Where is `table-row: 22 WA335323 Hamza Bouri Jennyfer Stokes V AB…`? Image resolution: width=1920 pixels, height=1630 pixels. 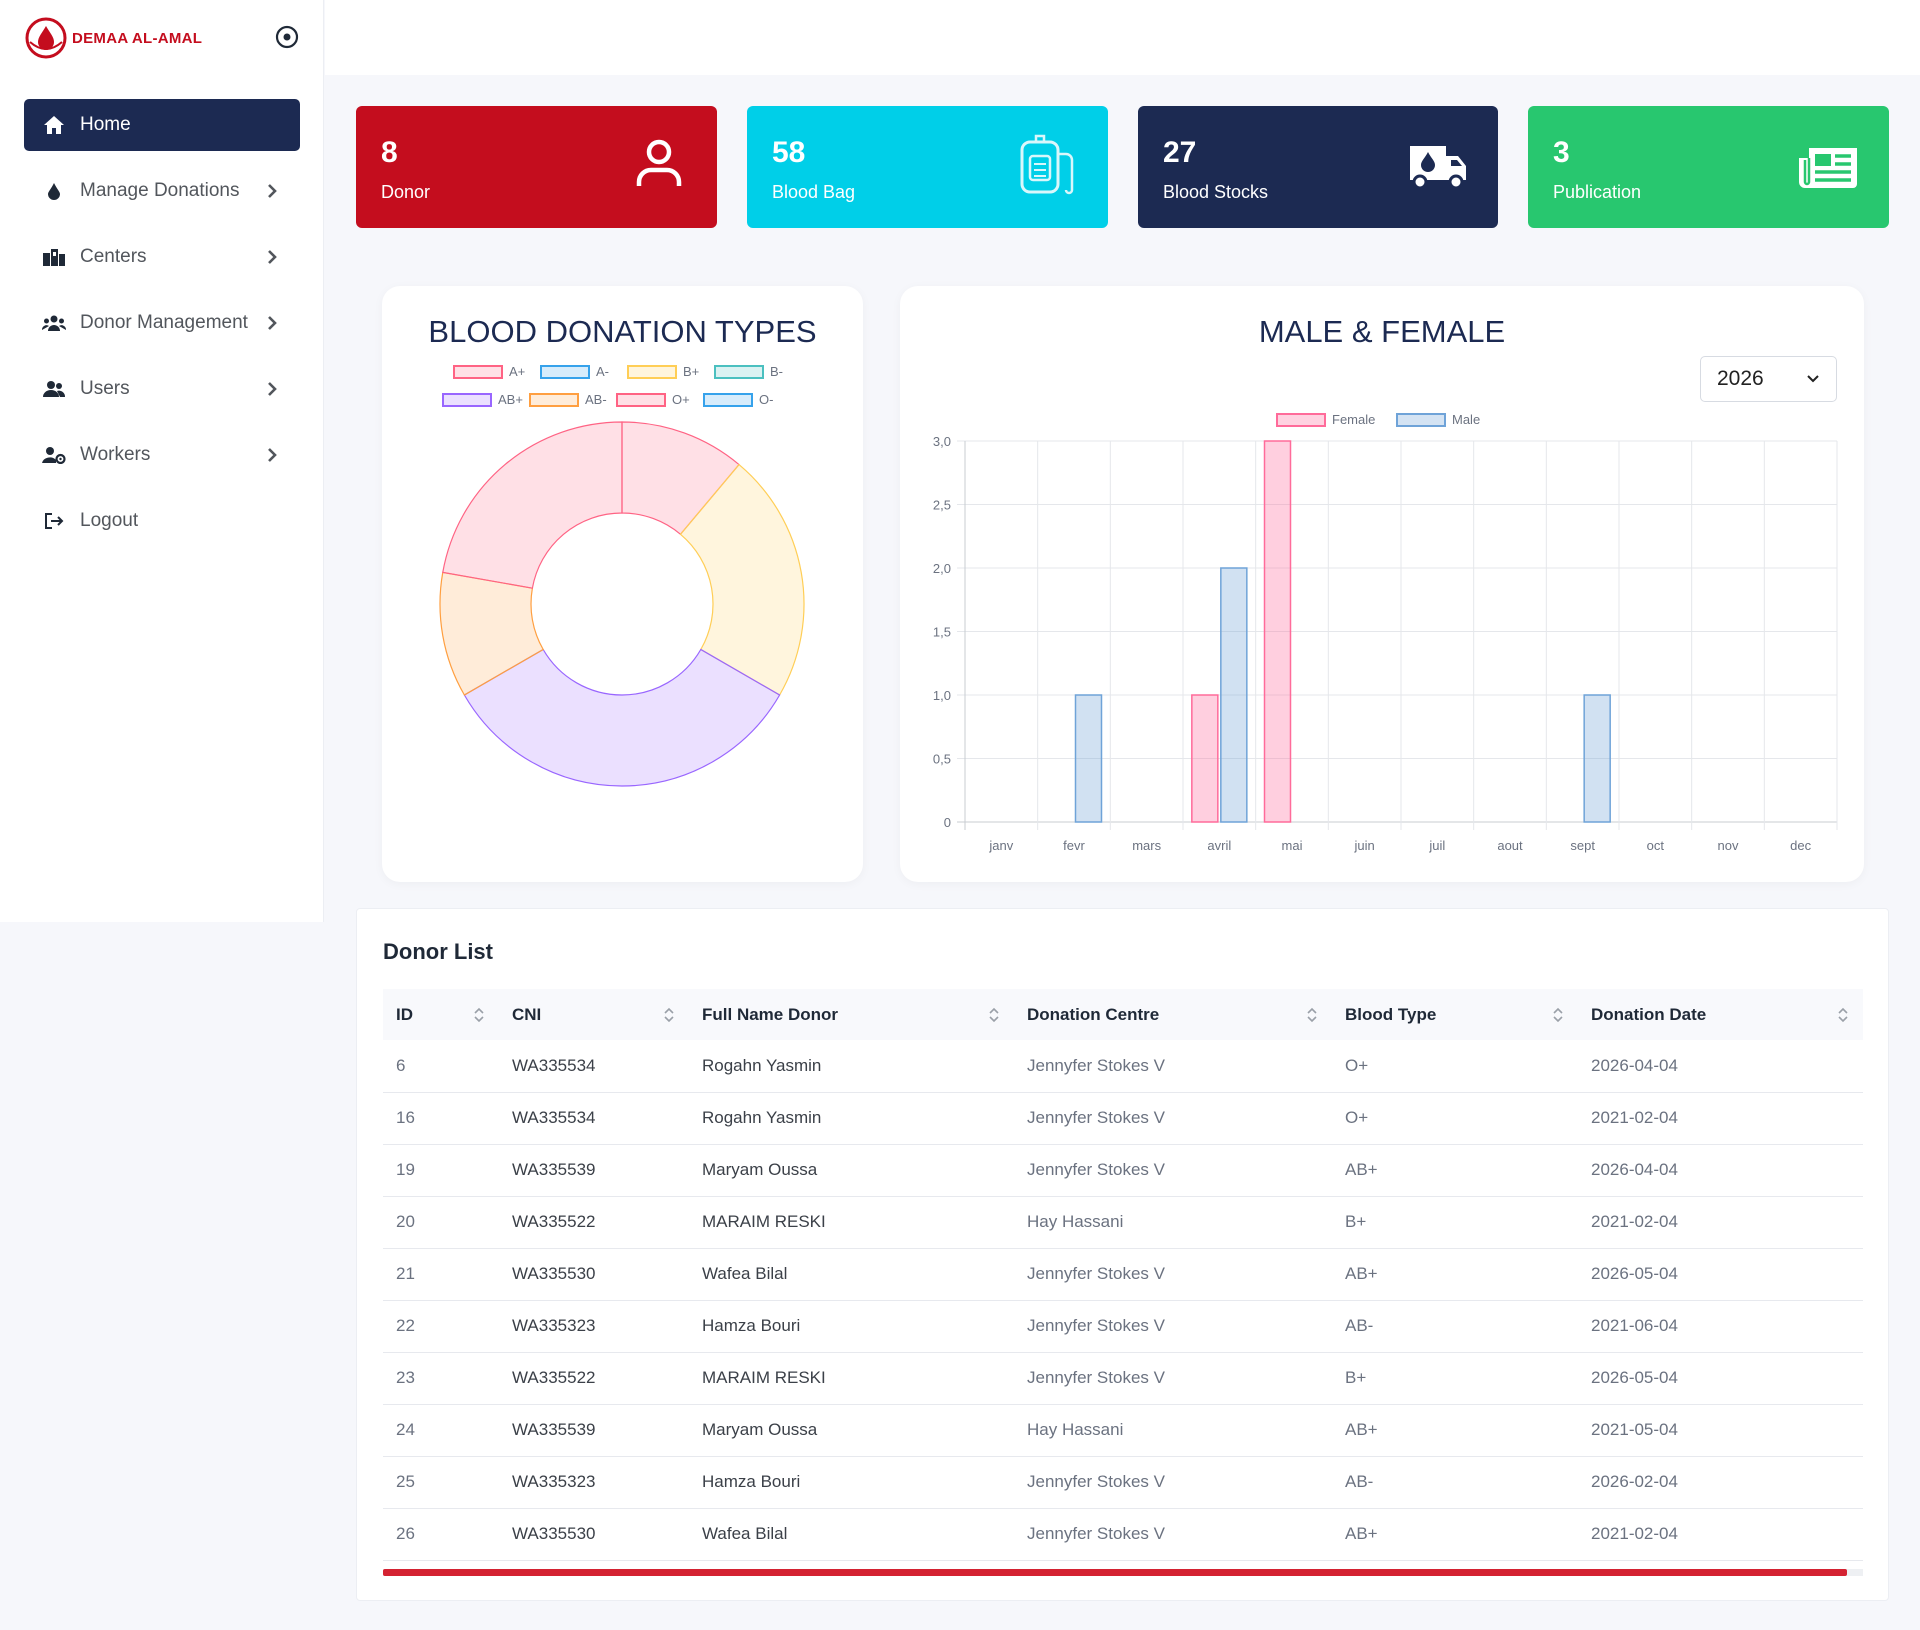
table-row: 22 WA335323 Hamza Bouri Jennyfer Stokes V AB… is located at coordinates (1123, 1326).